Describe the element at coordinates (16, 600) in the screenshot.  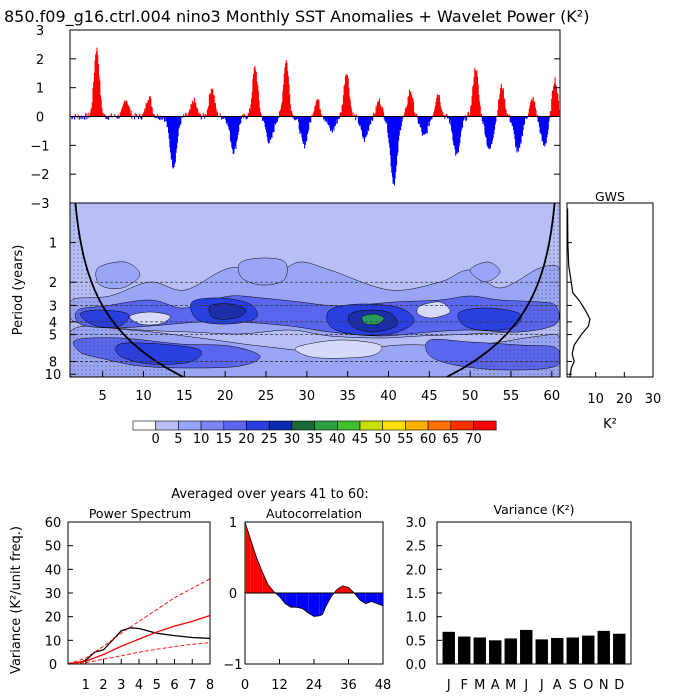
I see `power-spectrum-y-label: Variance (K²/unit freq.)` at that location.